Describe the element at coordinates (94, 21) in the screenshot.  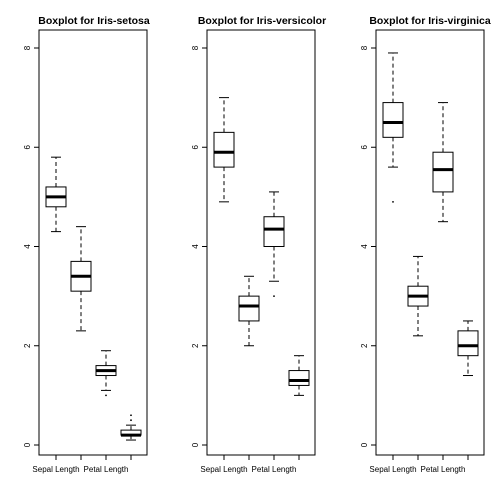
I see `chart-title: Boxplot for Iris-setosa` at that location.